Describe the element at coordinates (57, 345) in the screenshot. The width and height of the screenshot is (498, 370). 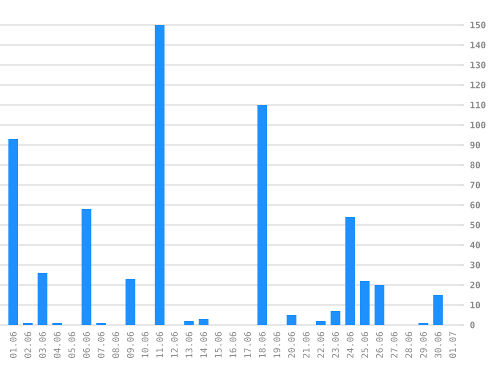
I see `x-tick-label: 04.06` at that location.